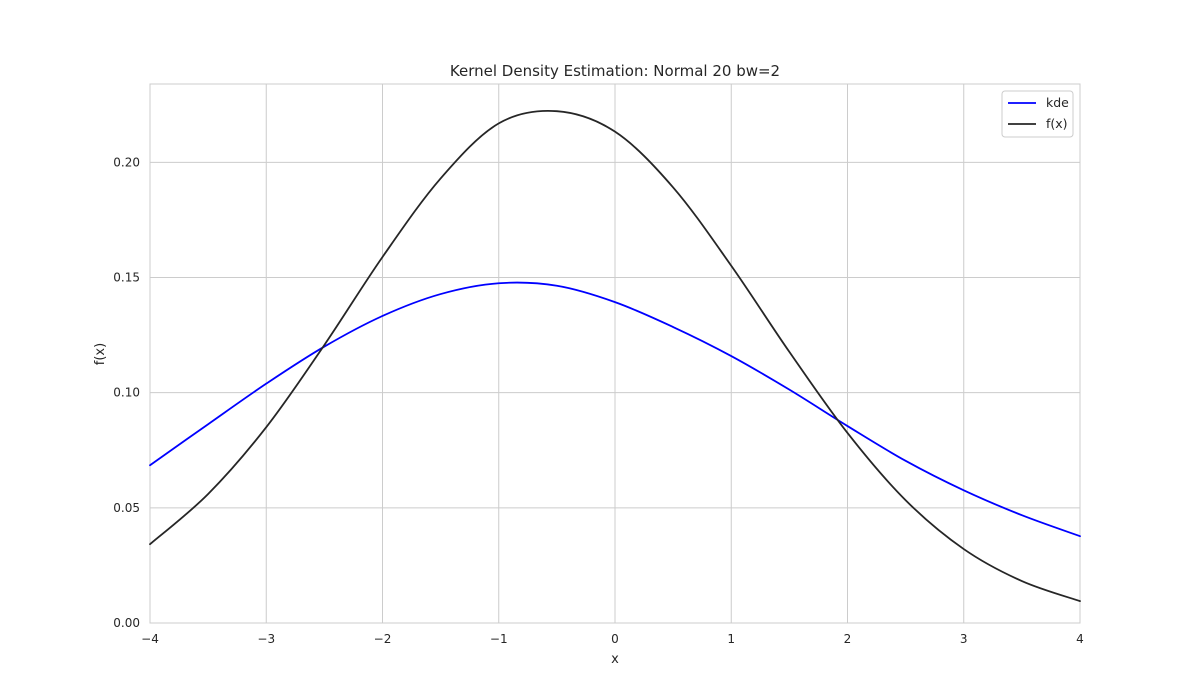 Image resolution: width=1200 pixels, height=700 pixels. I want to click on x-tick-label: 4, so click(1080, 639).